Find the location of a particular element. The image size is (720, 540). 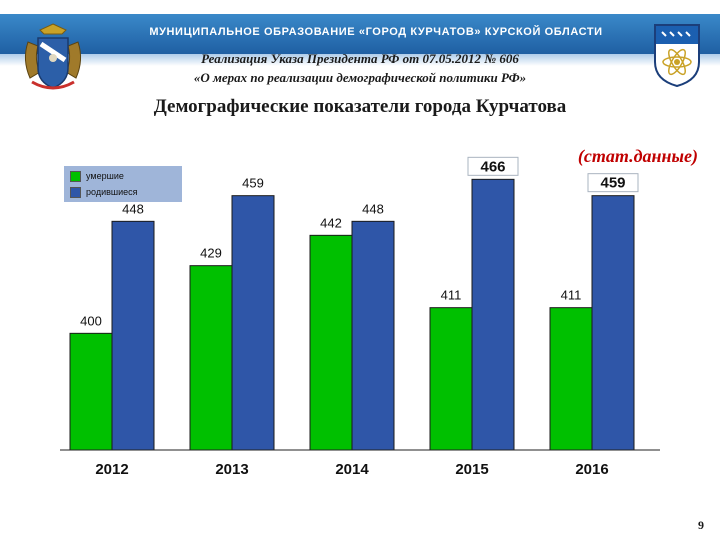

data-label-box-2016 is located at coordinates (613, 183).